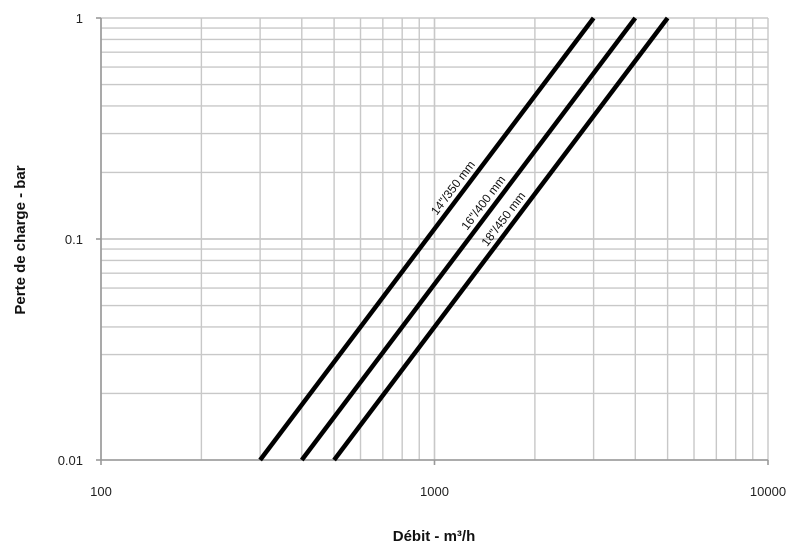 Image resolution: width=789 pixels, height=549 pixels. Describe the element at coordinates (768, 491) in the screenshot. I see `x-tick-label: 10000` at that location.